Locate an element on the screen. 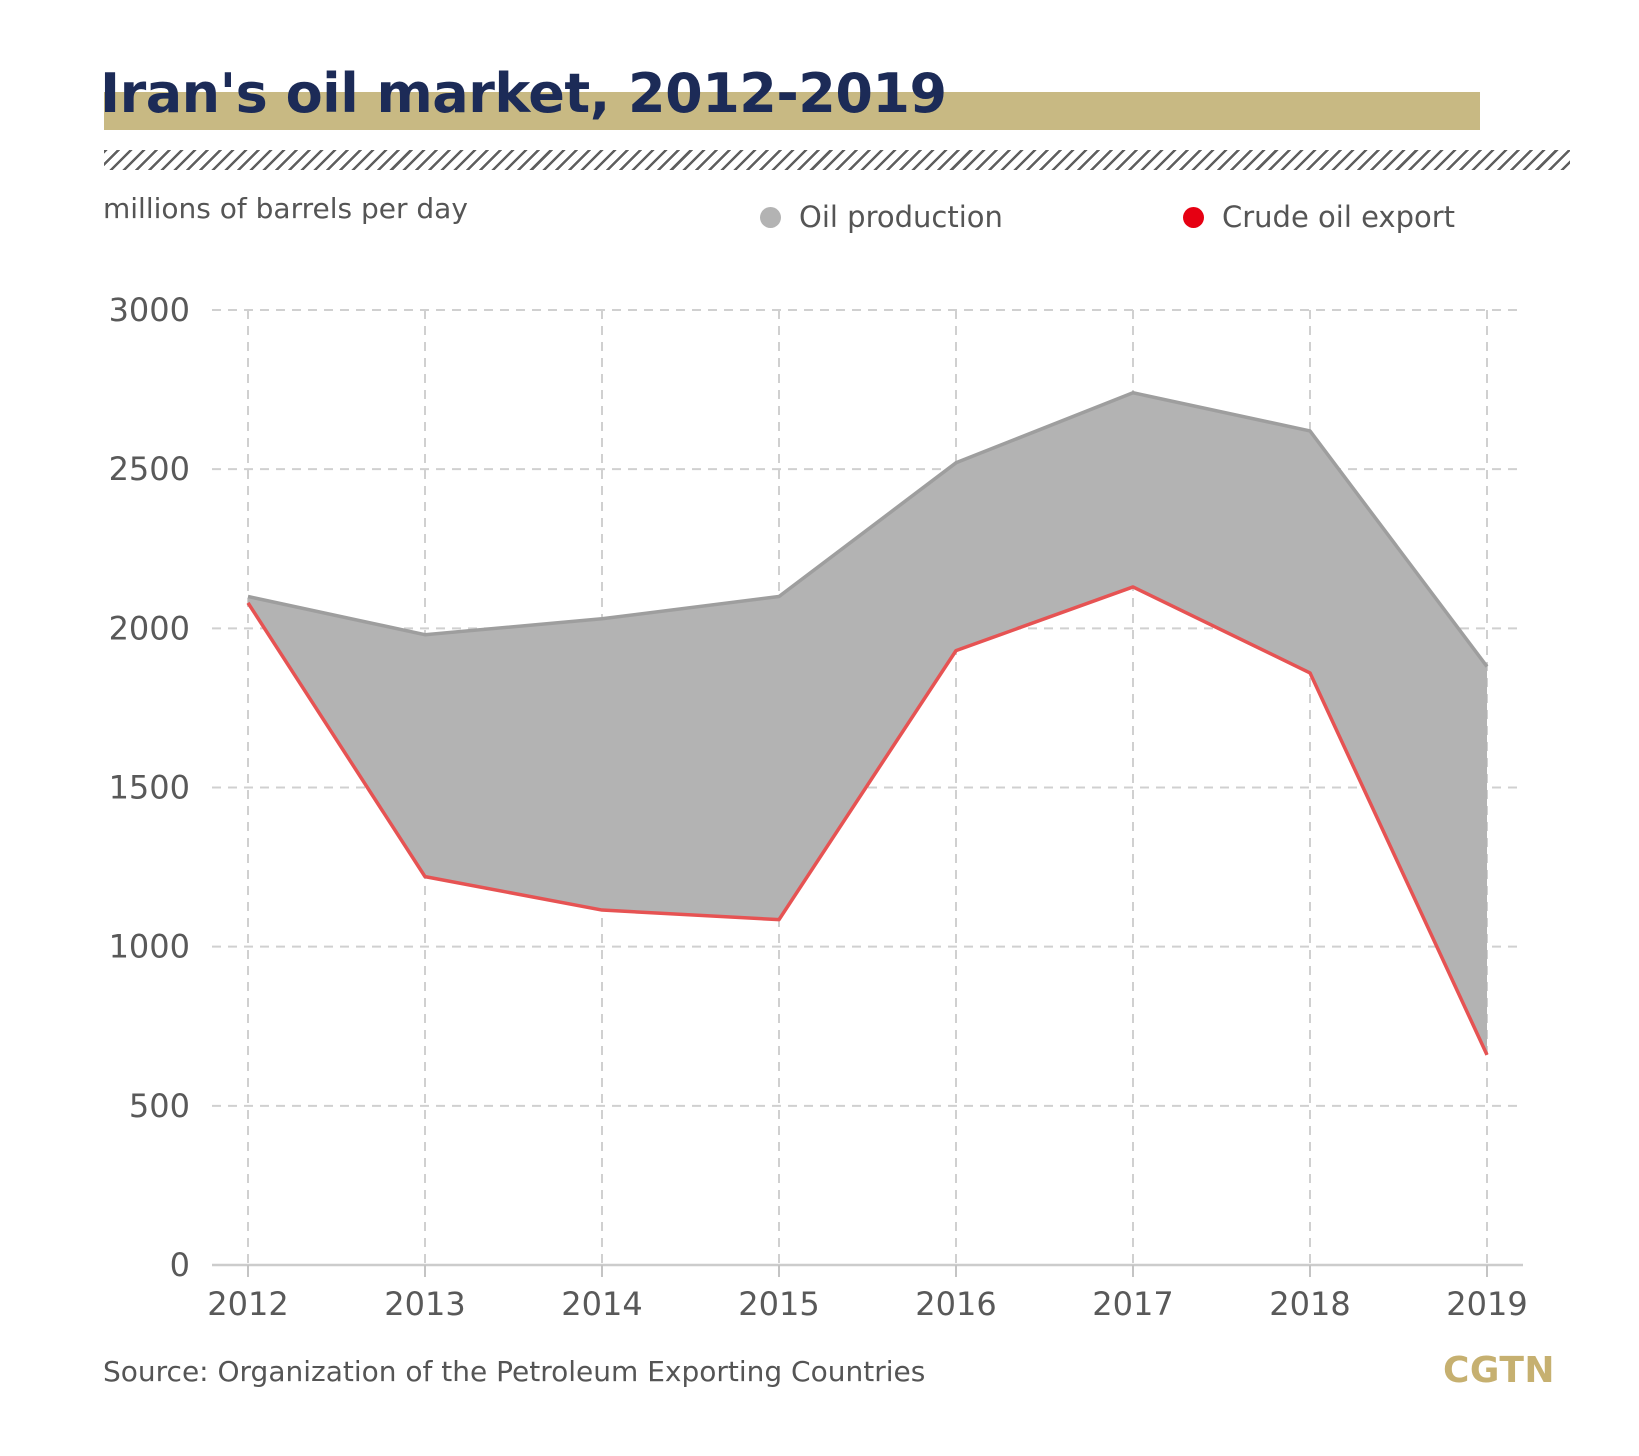  unit-label: millions of barrels per day is located at coordinates (285, 208).